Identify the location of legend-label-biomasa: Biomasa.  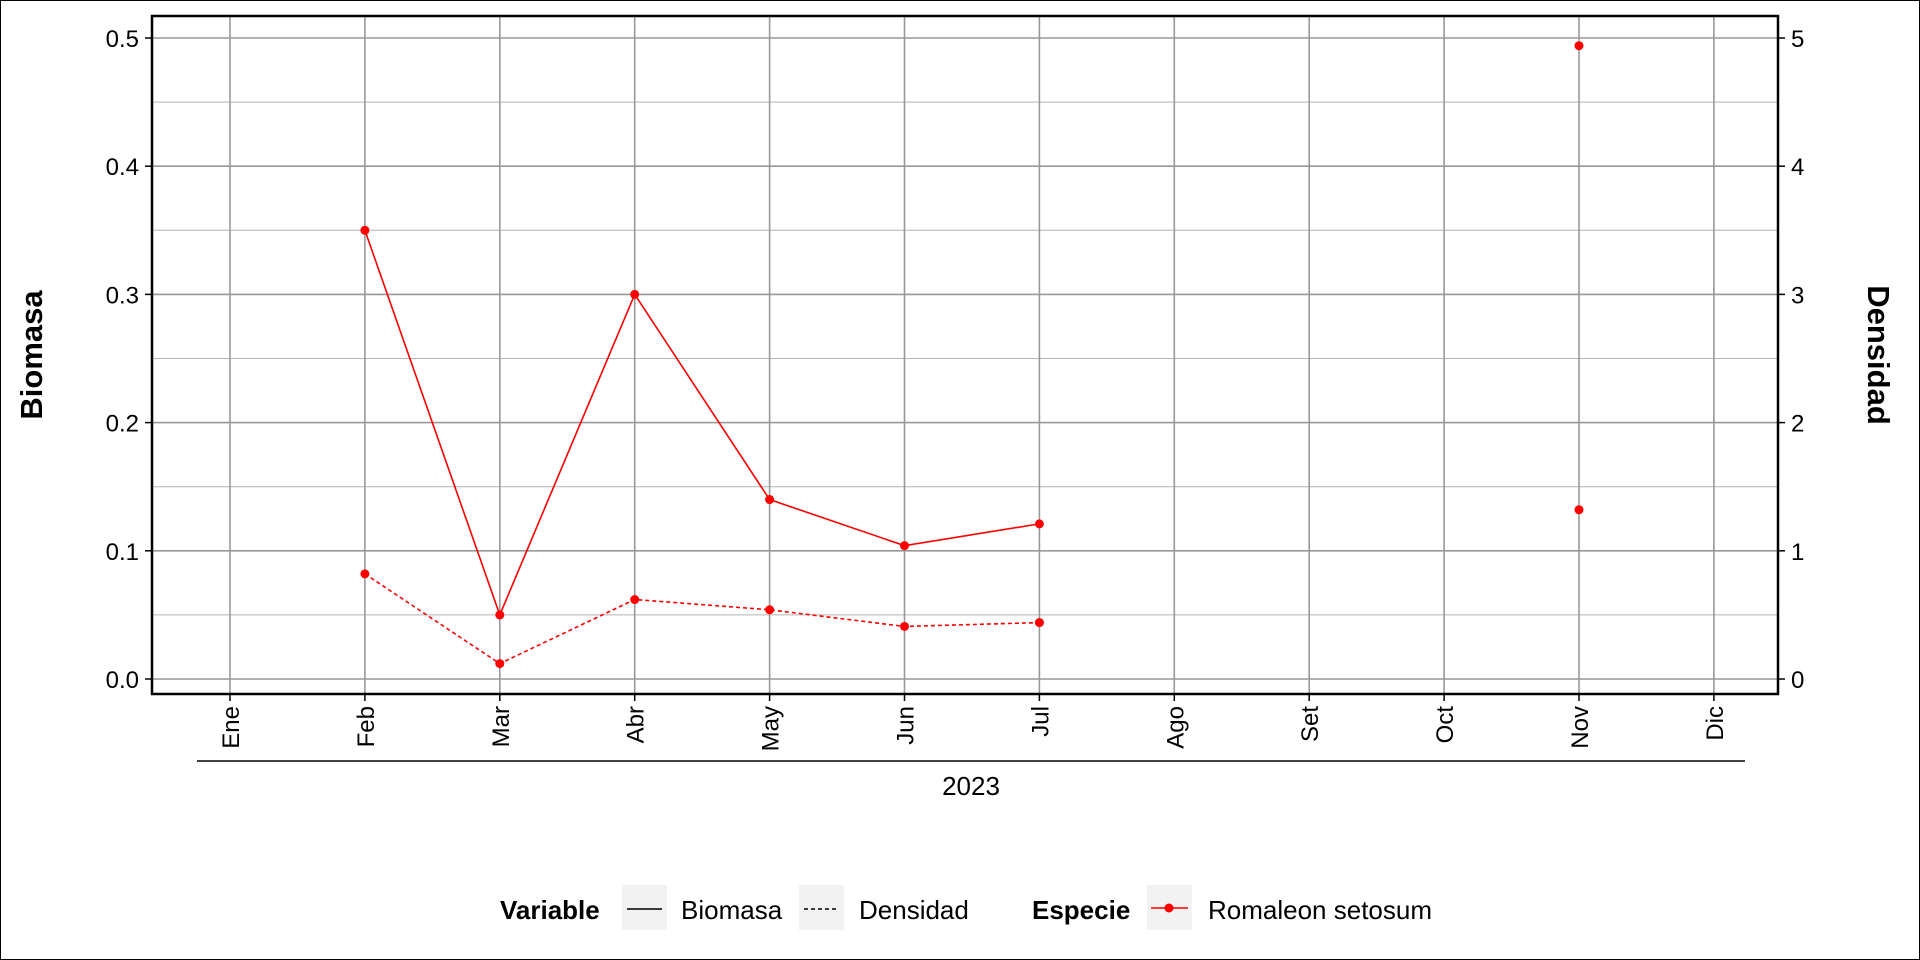
(732, 910).